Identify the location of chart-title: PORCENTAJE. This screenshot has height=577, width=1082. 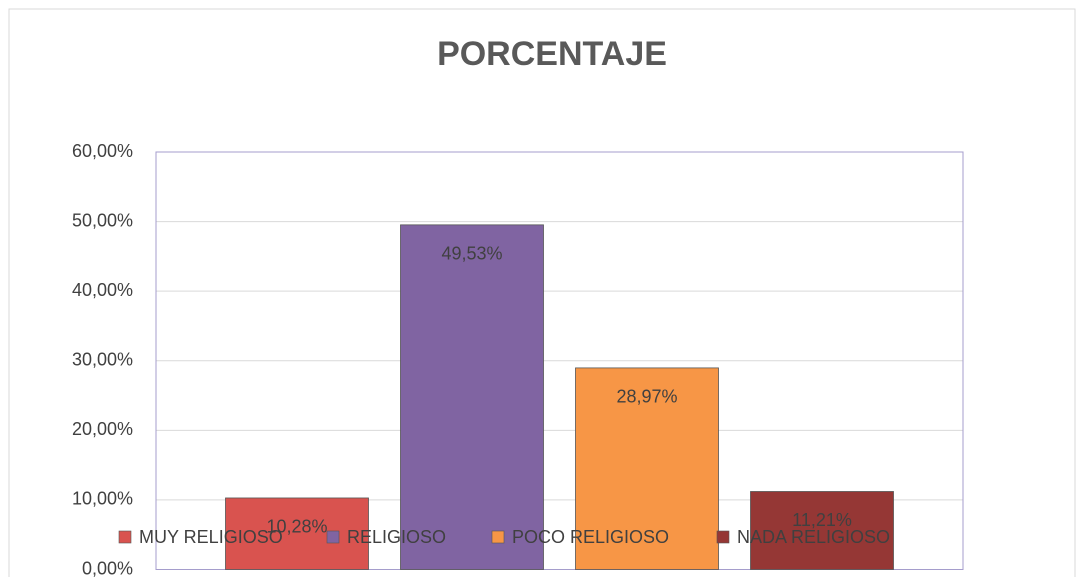
(552, 54).